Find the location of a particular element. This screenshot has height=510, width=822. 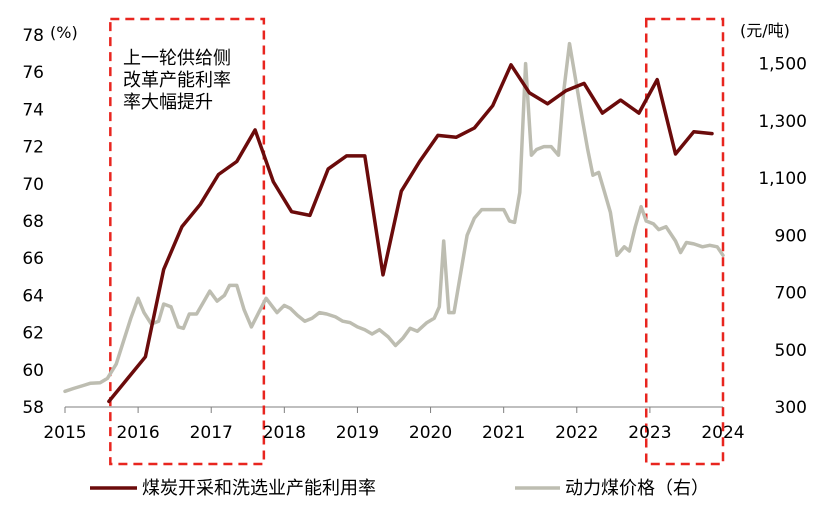

annotation-line-3: 率大幅提升 is located at coordinates (168, 102).